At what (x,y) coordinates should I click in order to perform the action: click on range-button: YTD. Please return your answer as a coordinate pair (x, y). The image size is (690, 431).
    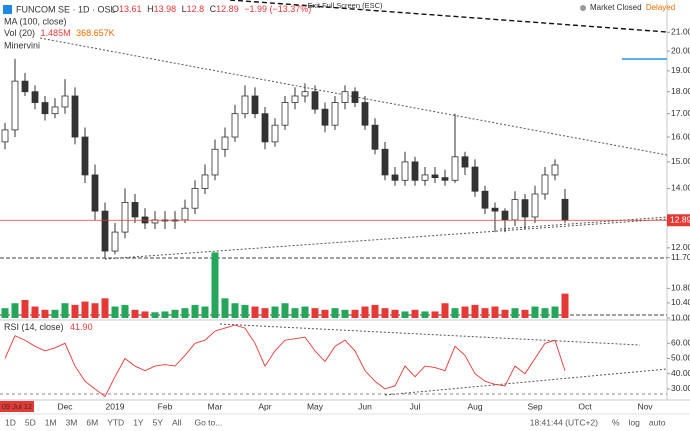
    Looking at the image, I should click on (115, 422).